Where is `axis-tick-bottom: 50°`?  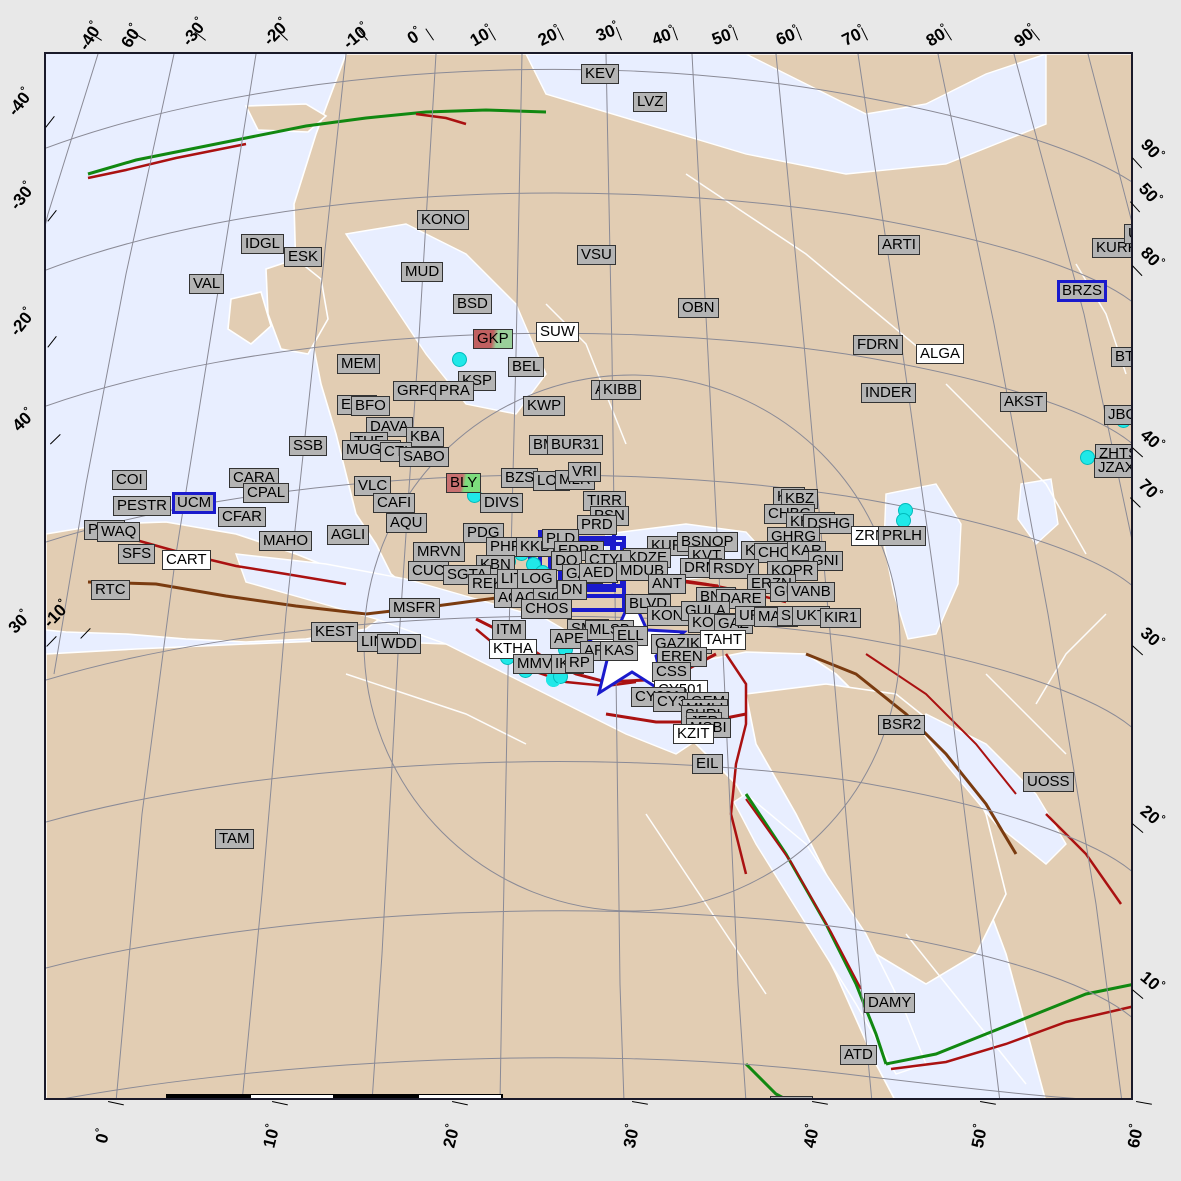
axis-tick-bottom: 50° is located at coordinates (979, 1136).